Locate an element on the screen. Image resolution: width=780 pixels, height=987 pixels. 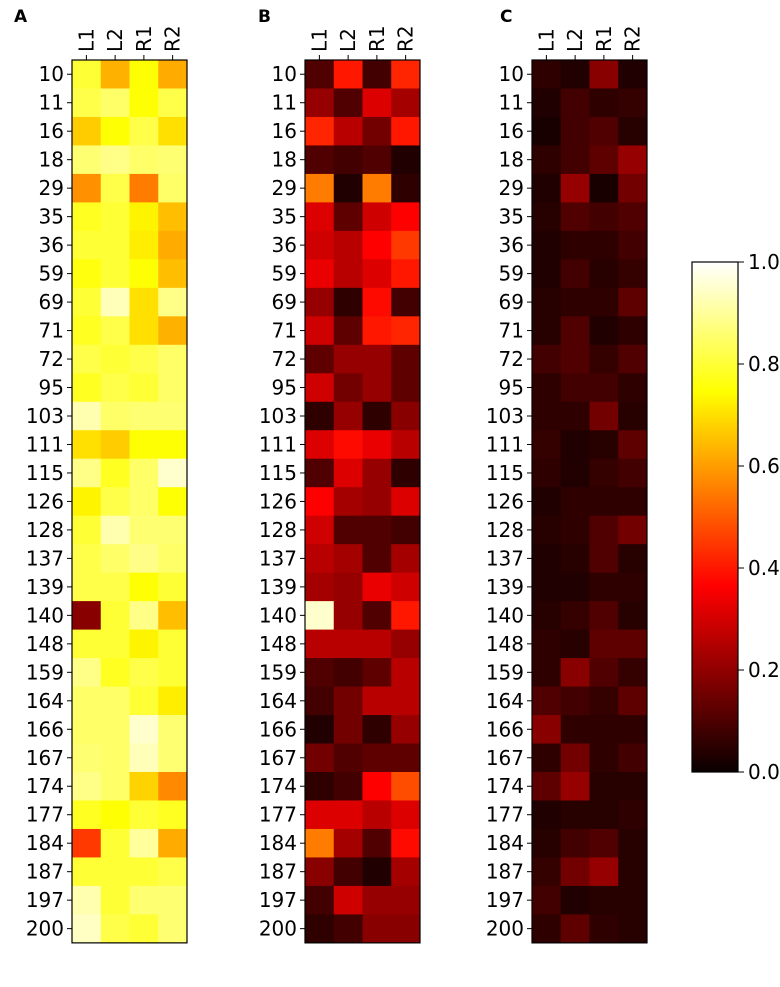
heatmap-cell-a-197-l2 is located at coordinates (115, 900).